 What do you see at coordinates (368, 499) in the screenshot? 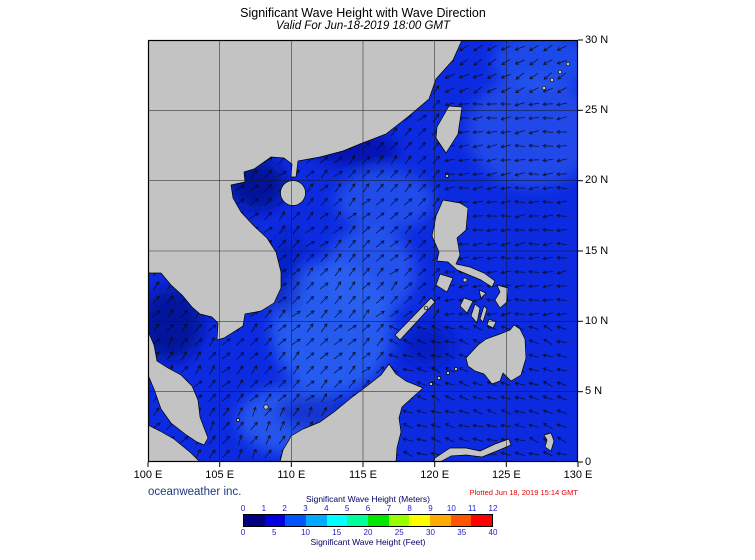
I see `colorbar-title-meters: Significant Wave Height (Meters)` at bounding box center [368, 499].